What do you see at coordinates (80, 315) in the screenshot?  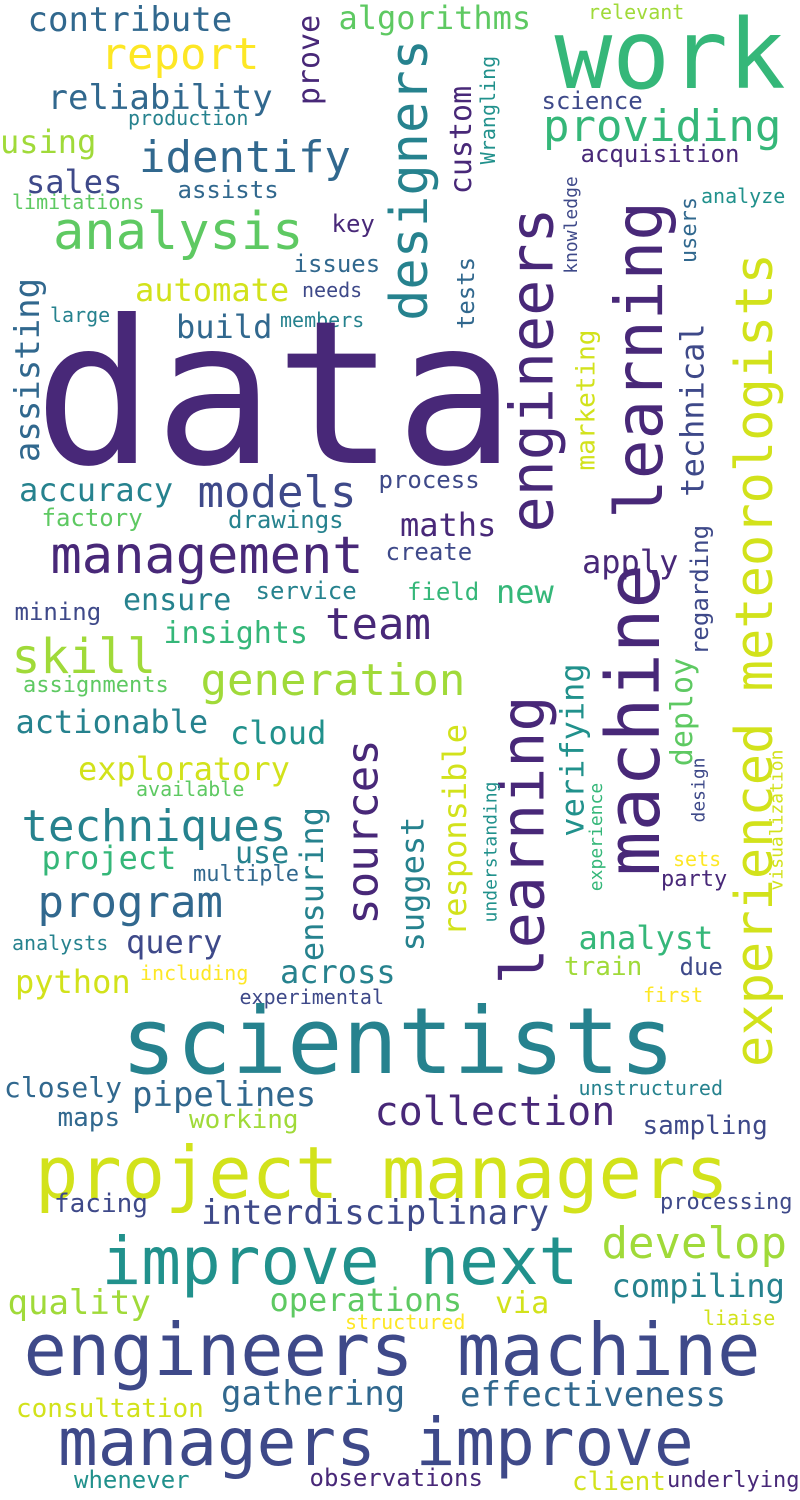 I see `cloud-word: large` at bounding box center [80, 315].